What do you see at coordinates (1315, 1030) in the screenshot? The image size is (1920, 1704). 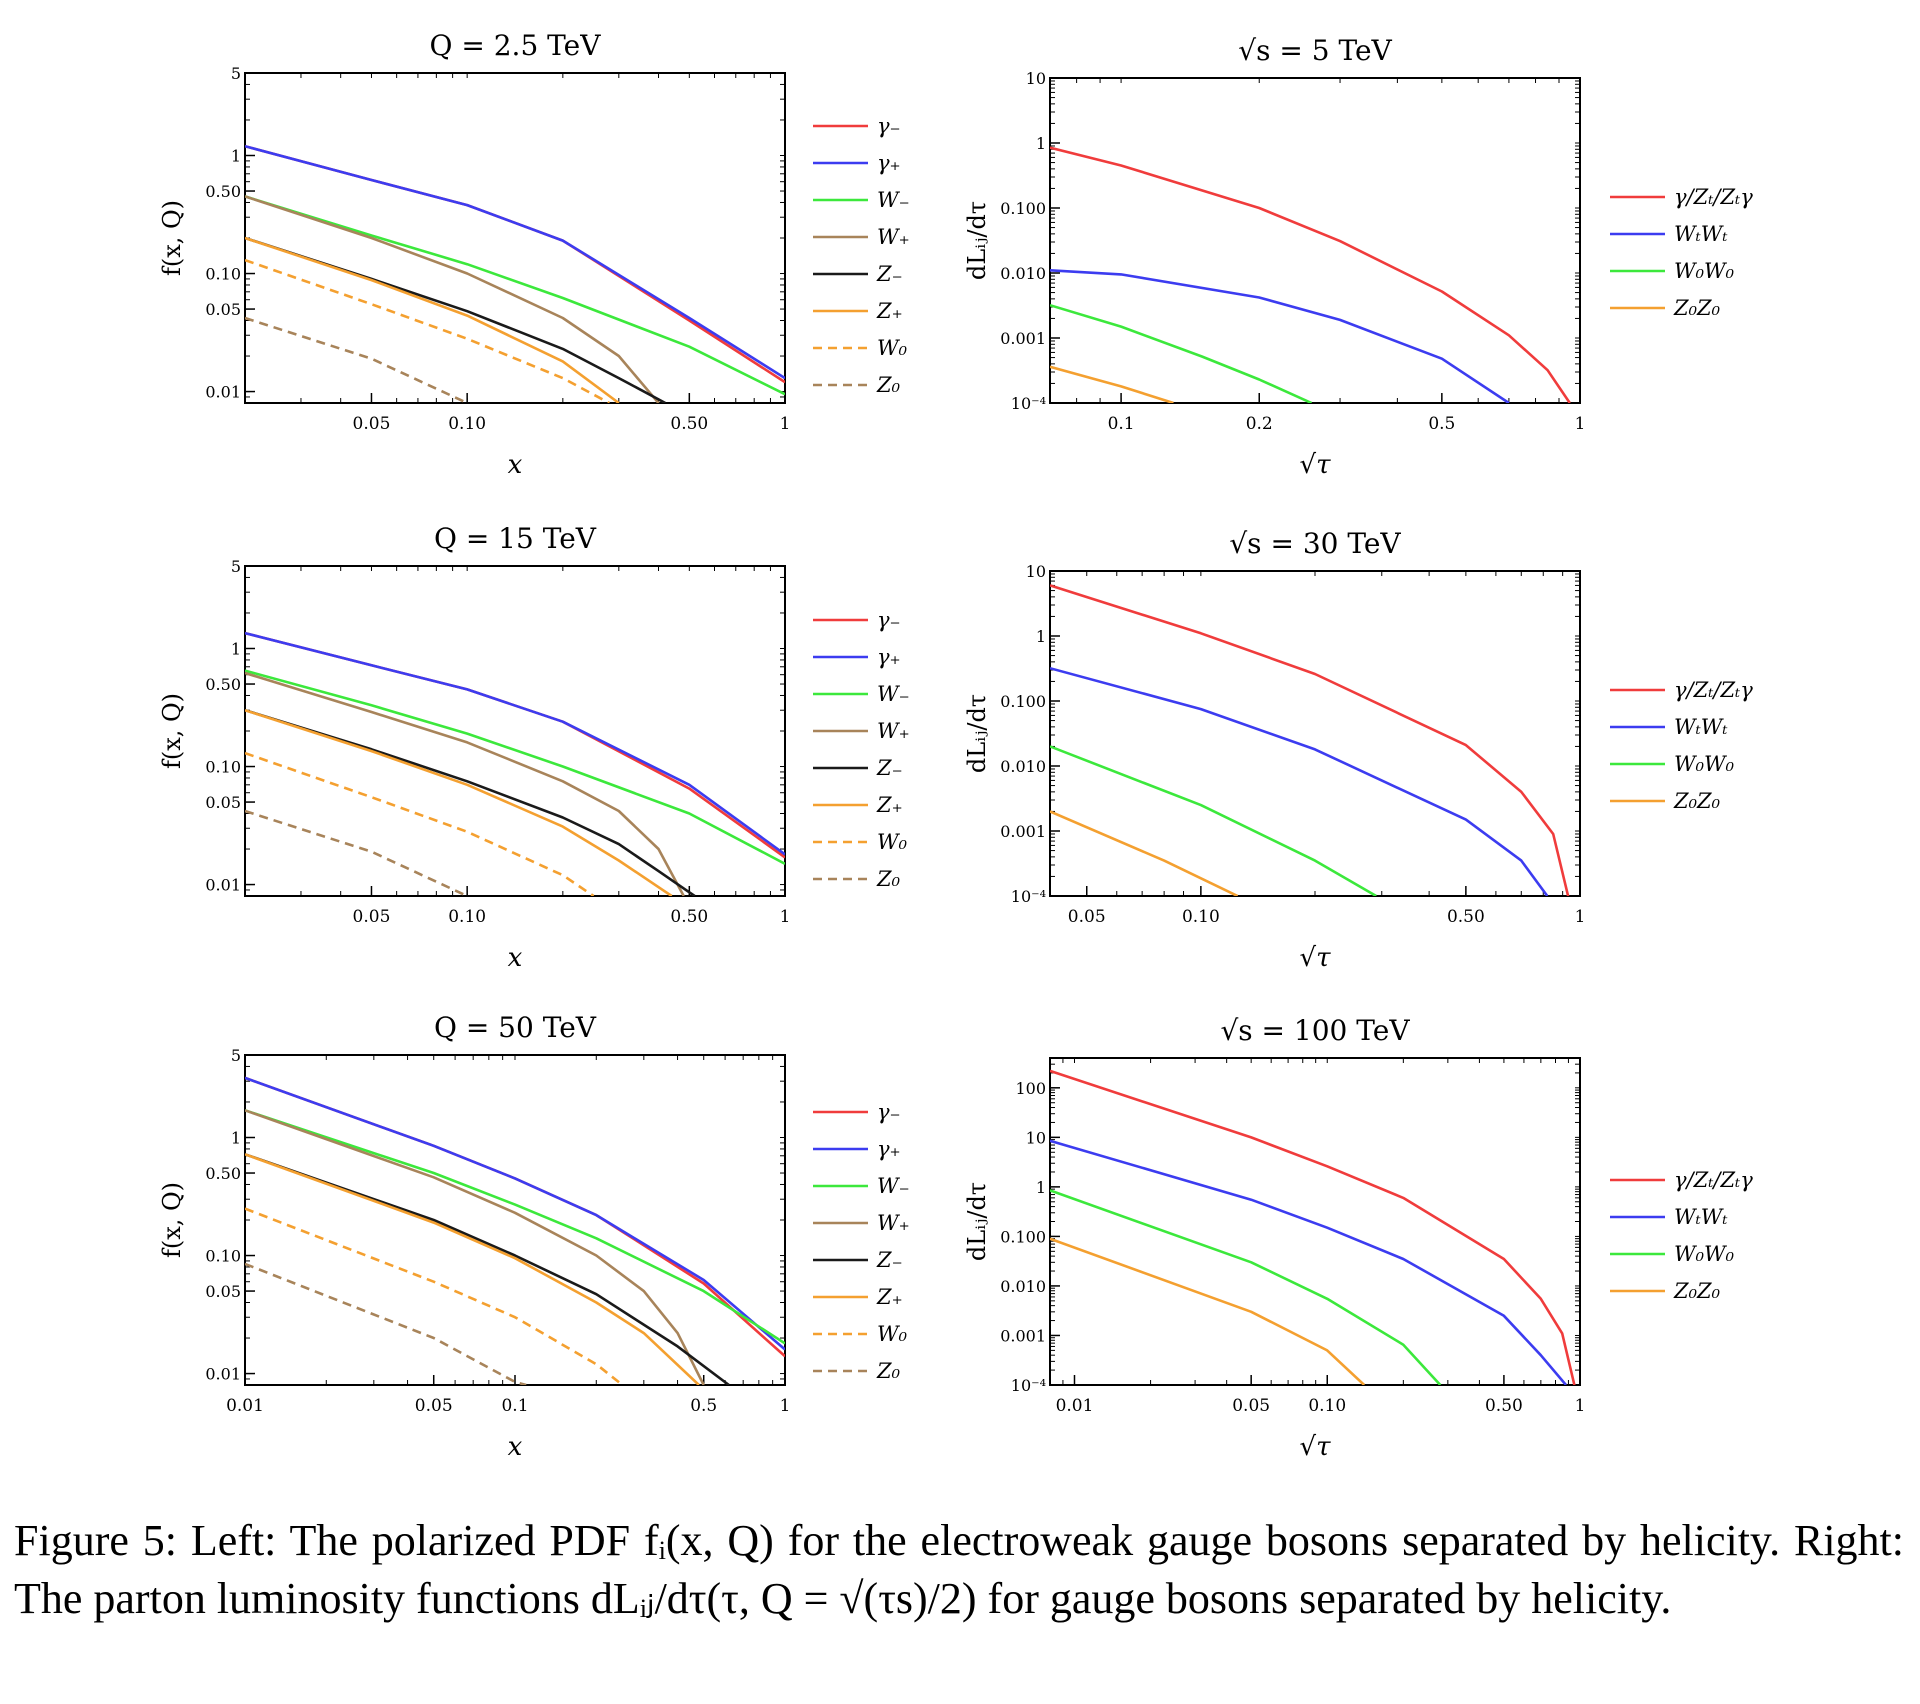 I see `chart-title: √s = 100 TeV` at bounding box center [1315, 1030].